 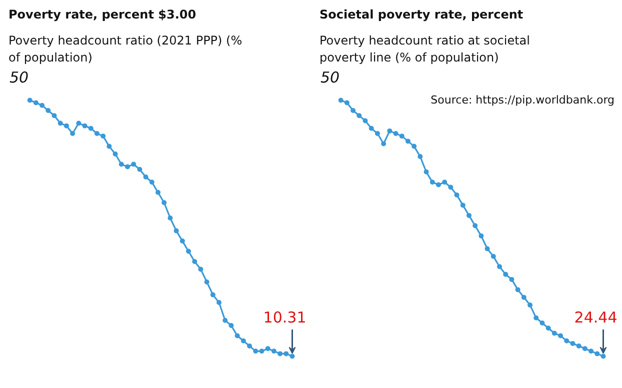 I want to click on chart-title: Poverty rate, percent $3.00, so click(x=102, y=15).